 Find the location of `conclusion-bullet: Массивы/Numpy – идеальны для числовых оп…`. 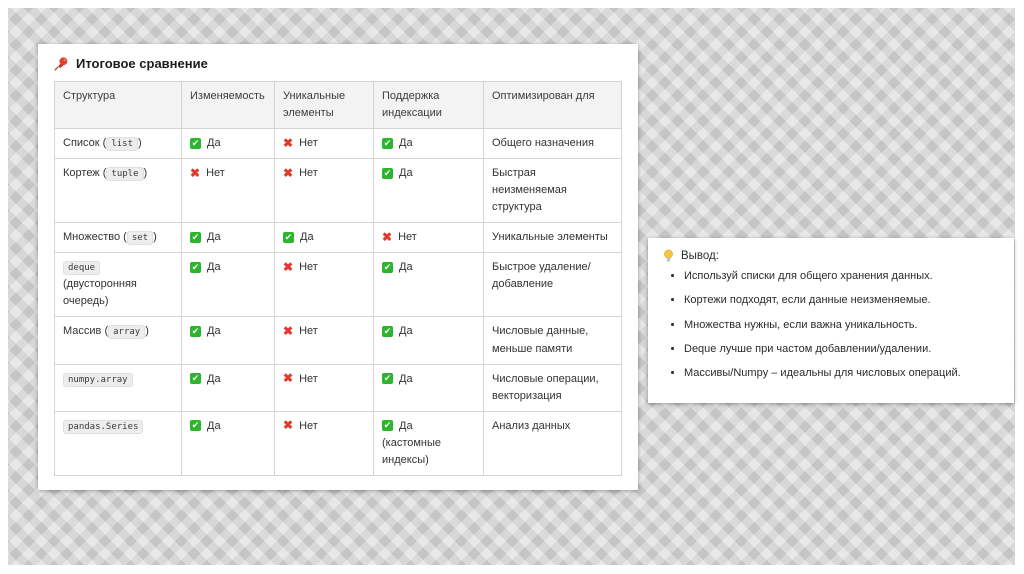

conclusion-bullet: Массивы/Numpy – идеальны для числовых оп… is located at coordinates (842, 373).